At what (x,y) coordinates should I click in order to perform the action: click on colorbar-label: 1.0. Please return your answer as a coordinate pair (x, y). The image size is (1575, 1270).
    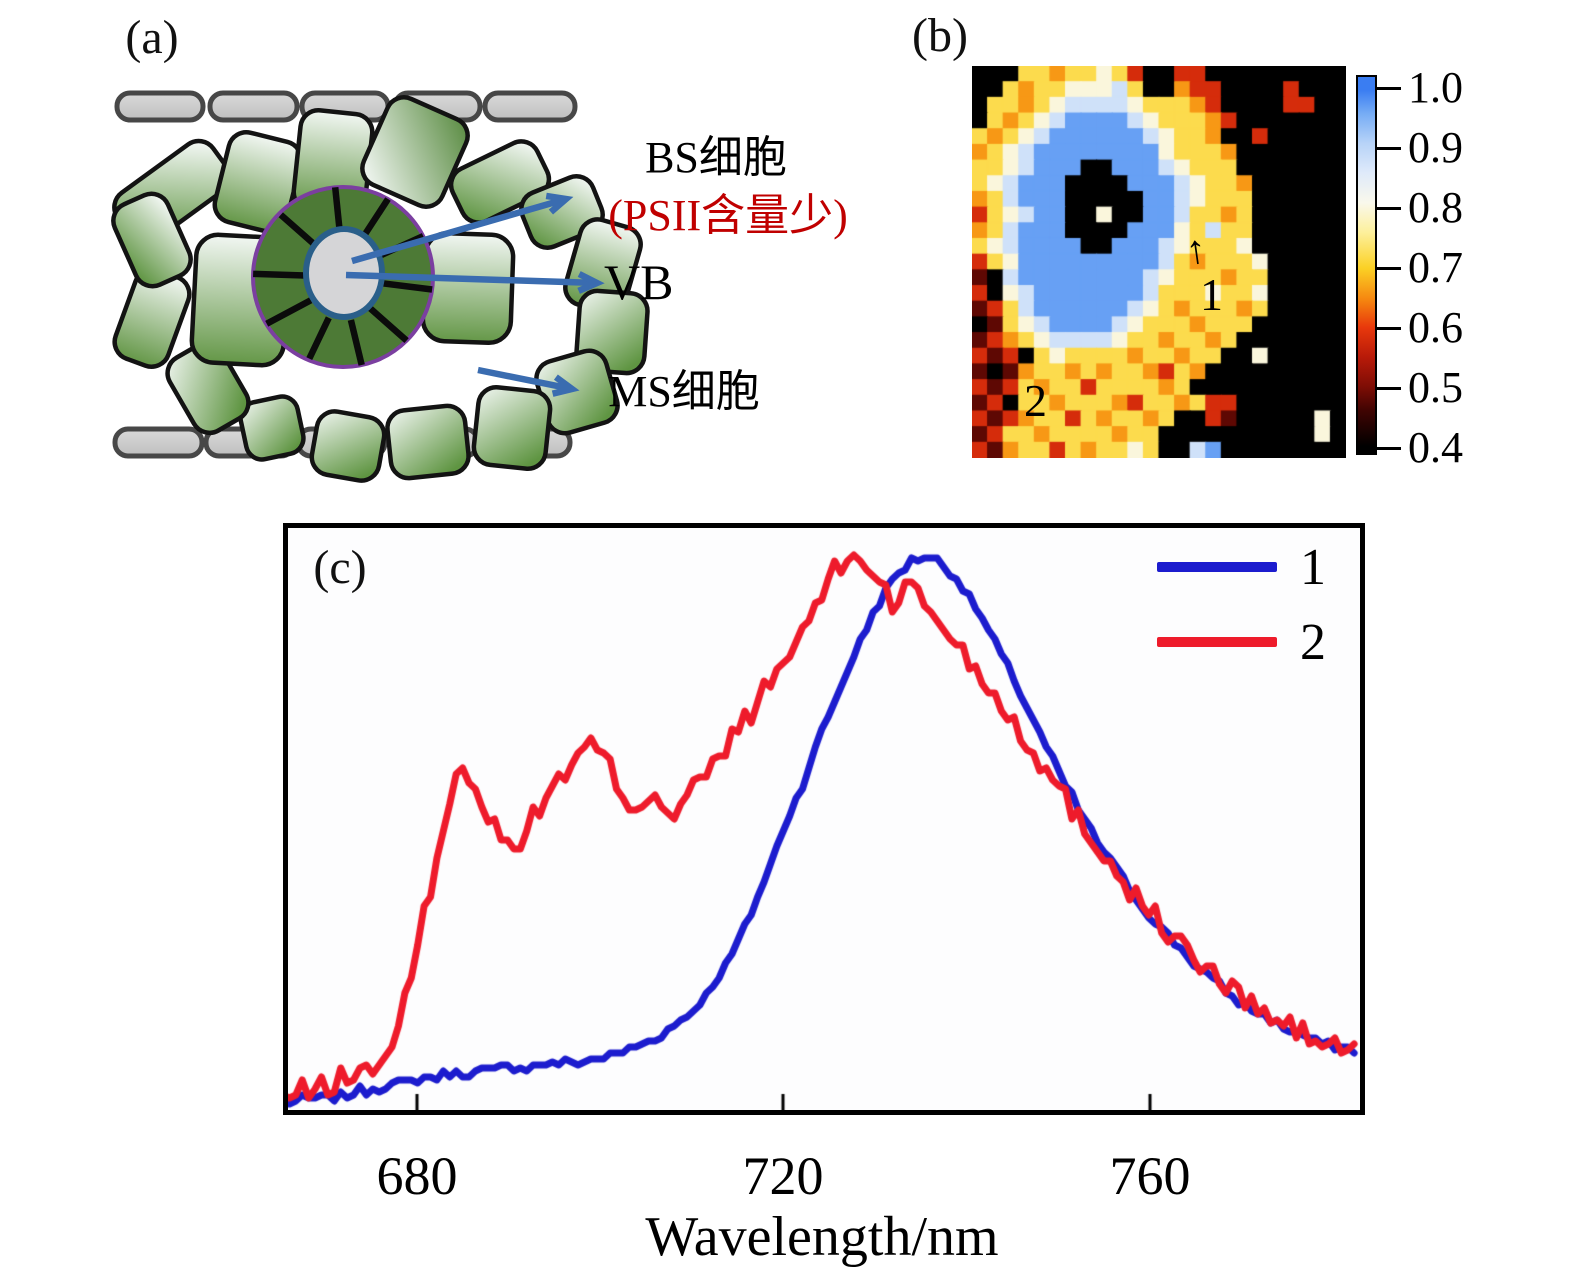
    Looking at the image, I should click on (1435, 87).